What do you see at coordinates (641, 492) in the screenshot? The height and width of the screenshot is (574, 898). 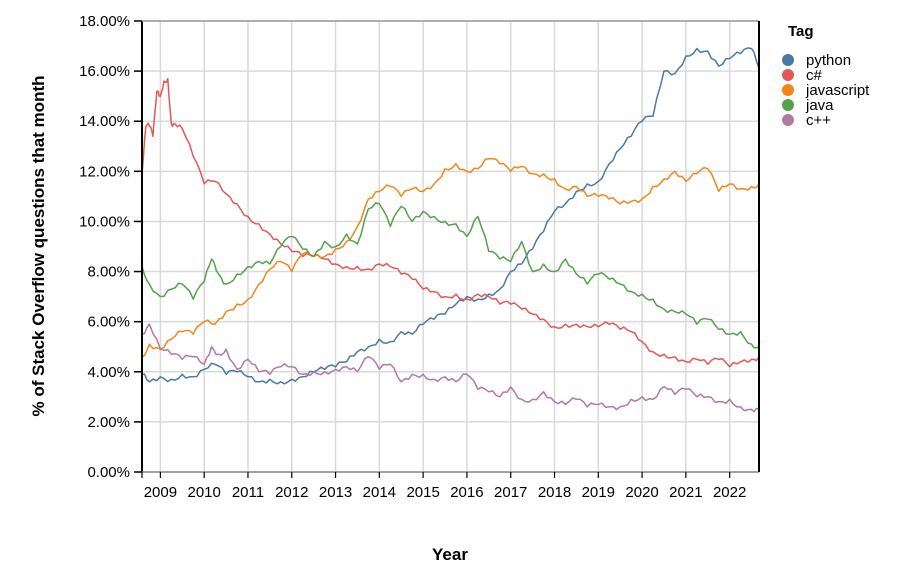 I see `x-tick-label: 2020` at bounding box center [641, 492].